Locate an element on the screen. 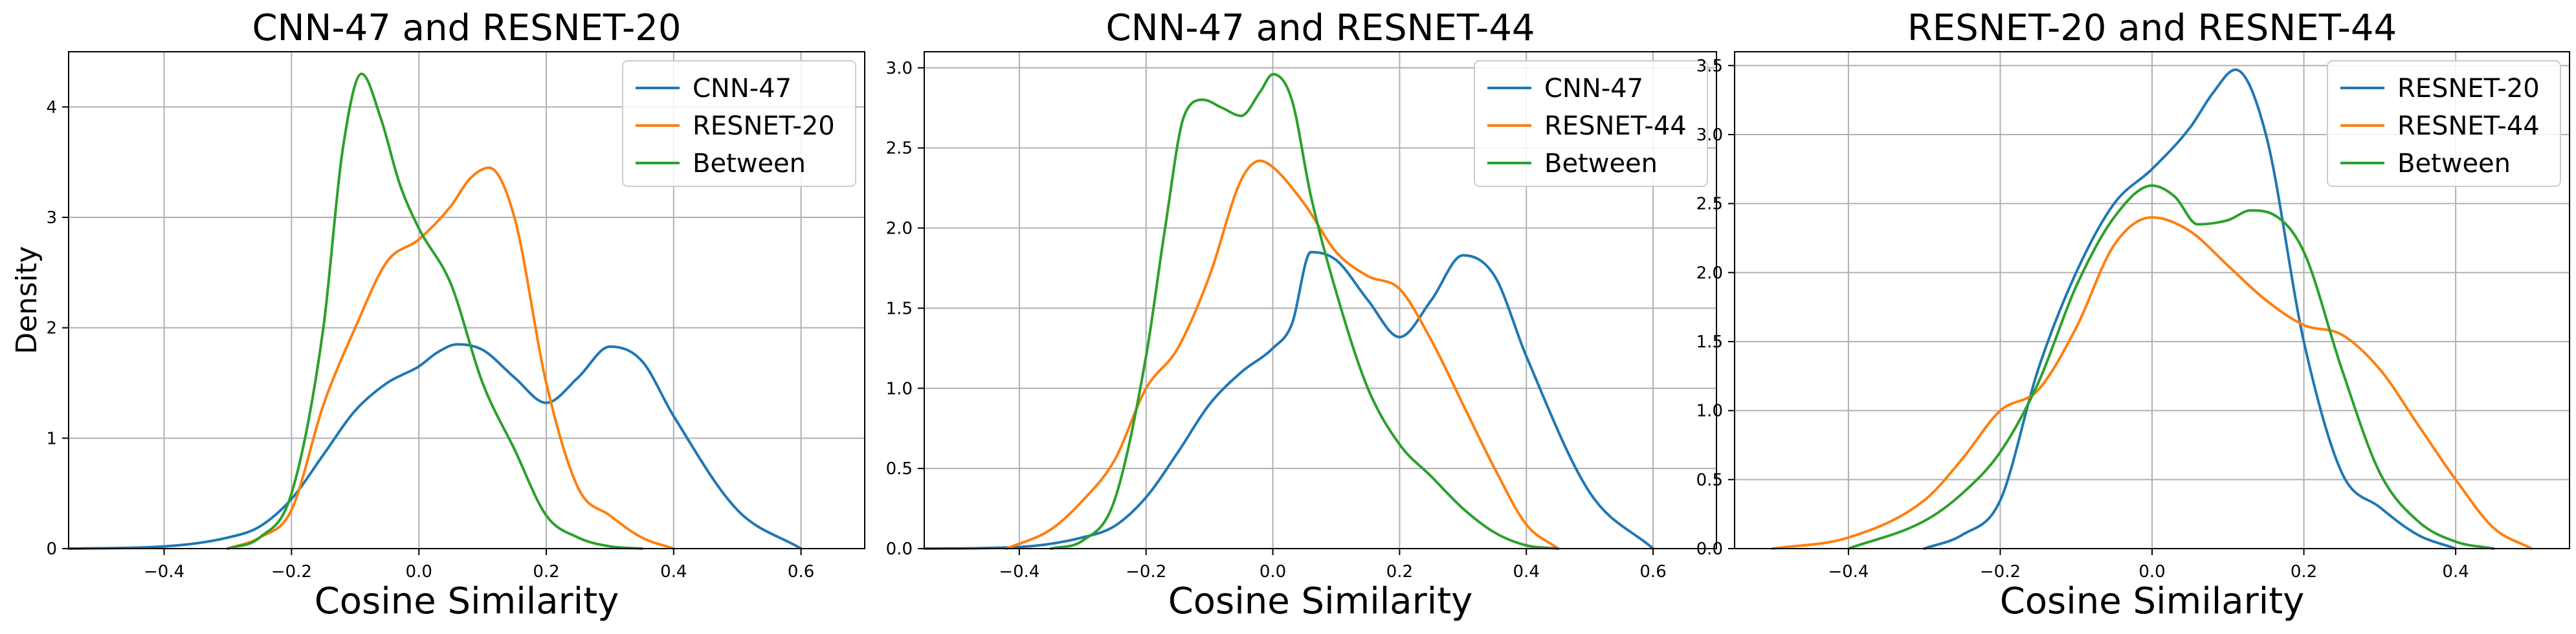 Image resolution: width=2576 pixels, height=634 pixels. y-tick-label: 0 is located at coordinates (51, 549).